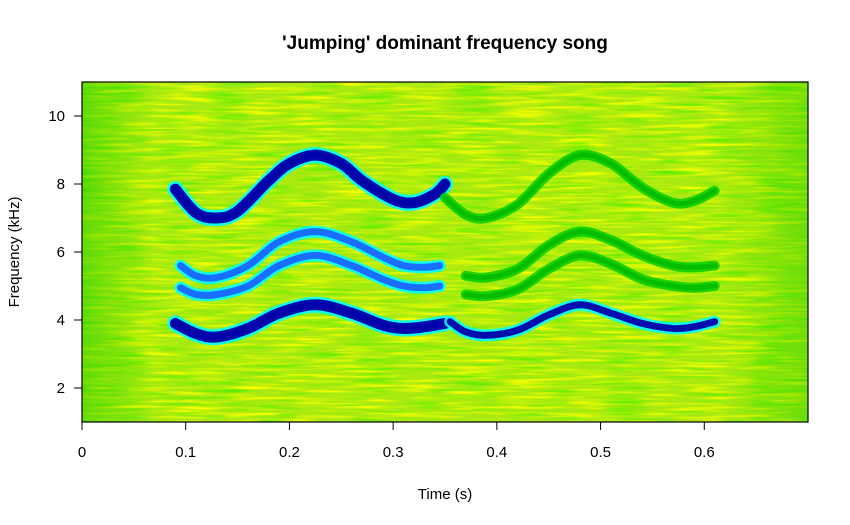 This screenshot has width=850, height=525. I want to click on x-axis: 0 0.1 0.2 0.3 0.4 0.5 0.6, so click(396, 441).